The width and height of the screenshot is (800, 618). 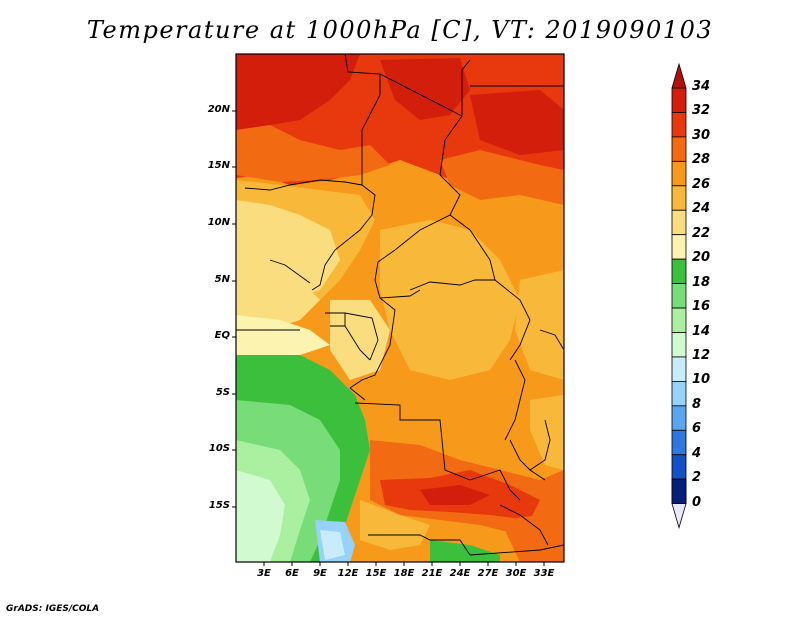 What do you see at coordinates (222, 279) in the screenshot?
I see `lat-label-5n: 5N` at bounding box center [222, 279].